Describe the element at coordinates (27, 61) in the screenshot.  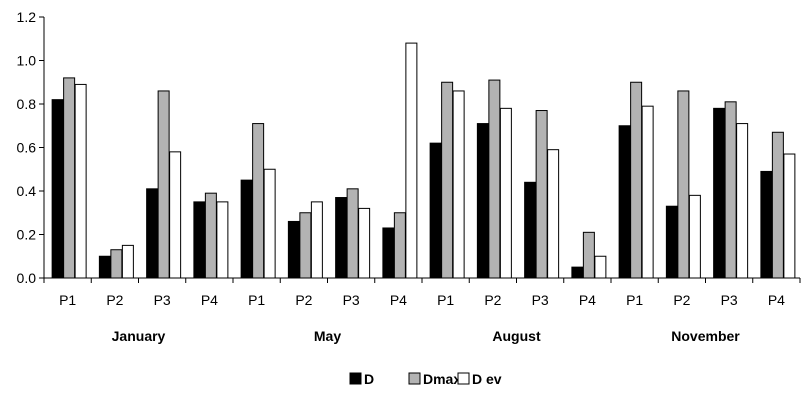
I see `y-tick-label: 1.0` at that location.